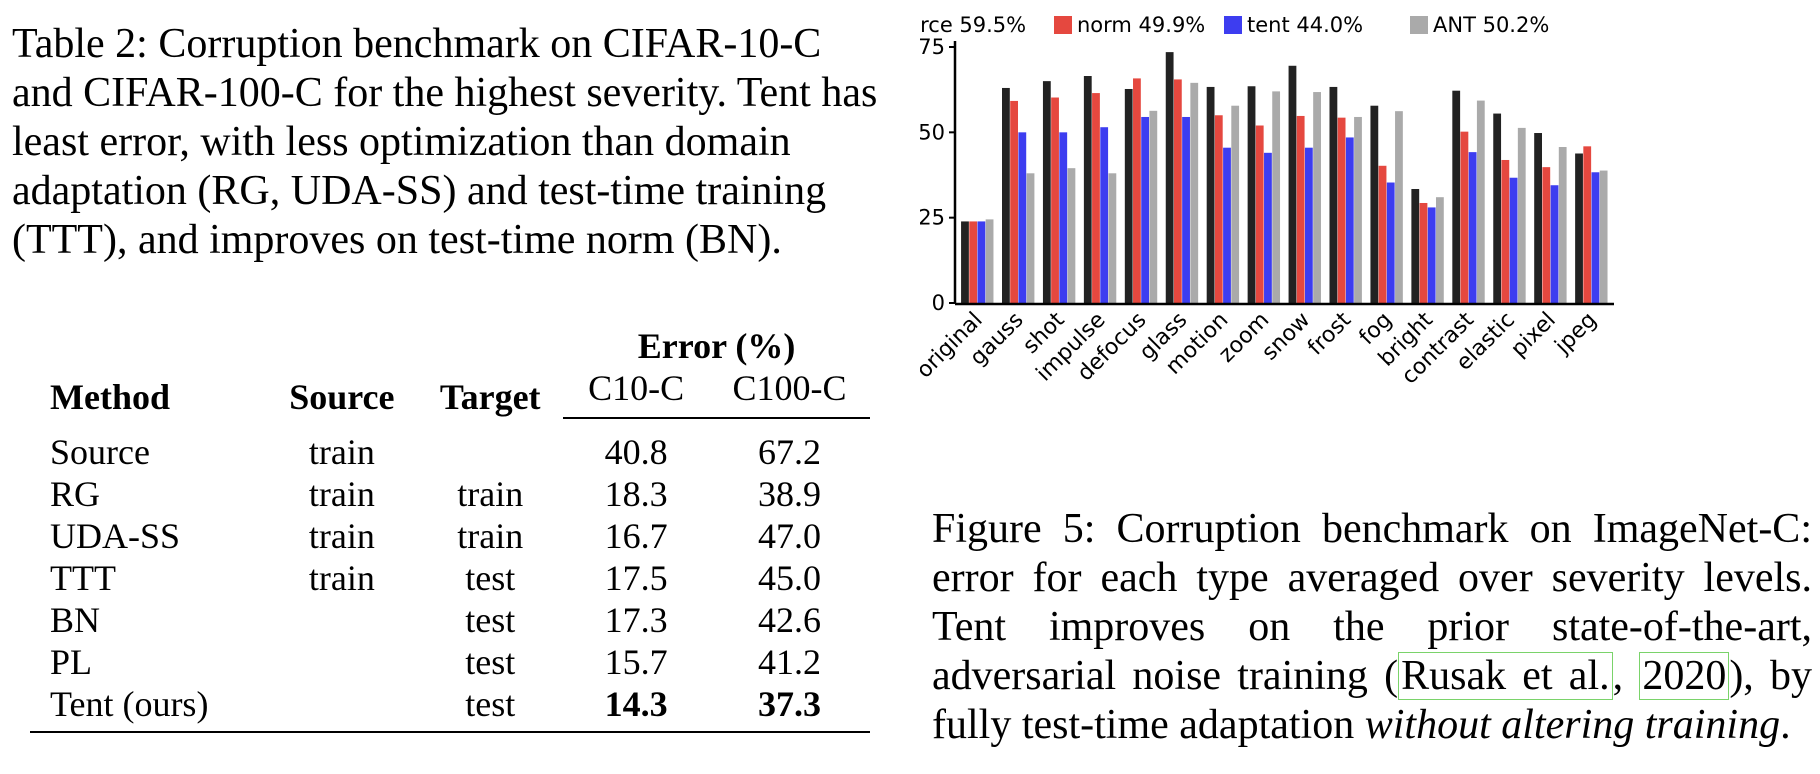  I want to click on header-error-group: Error (%), so click(716, 346).